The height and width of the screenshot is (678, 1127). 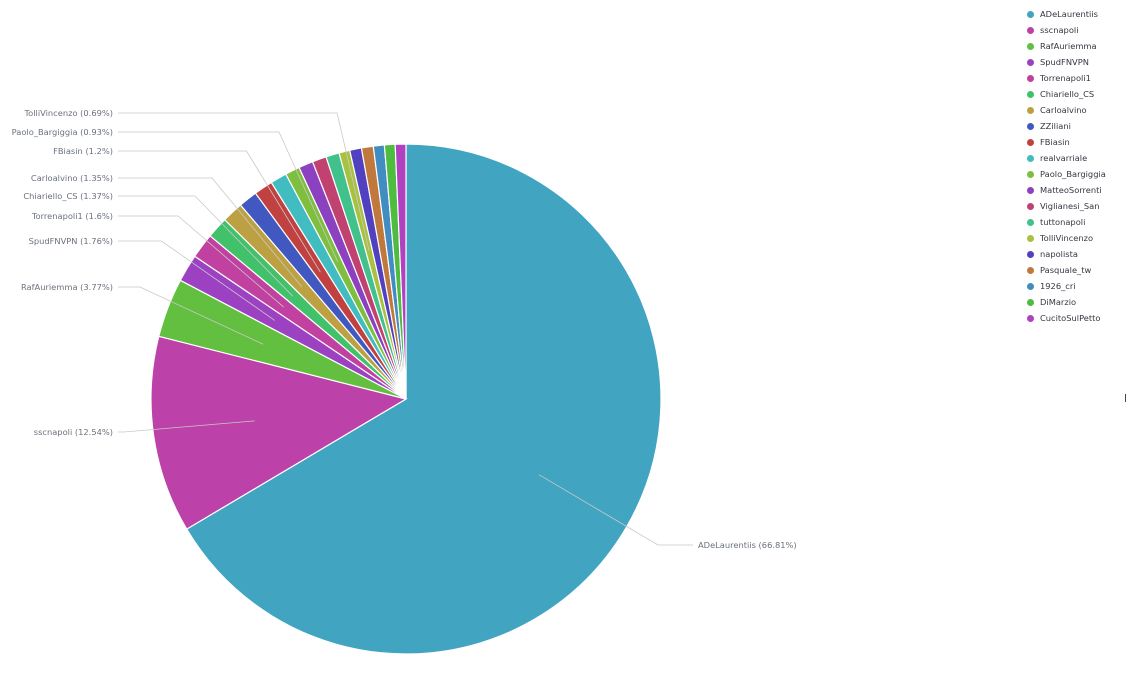 I want to click on slice-label-paolo-bargiggia: Paolo_Bargiggia (0.93%), so click(x=62, y=132).